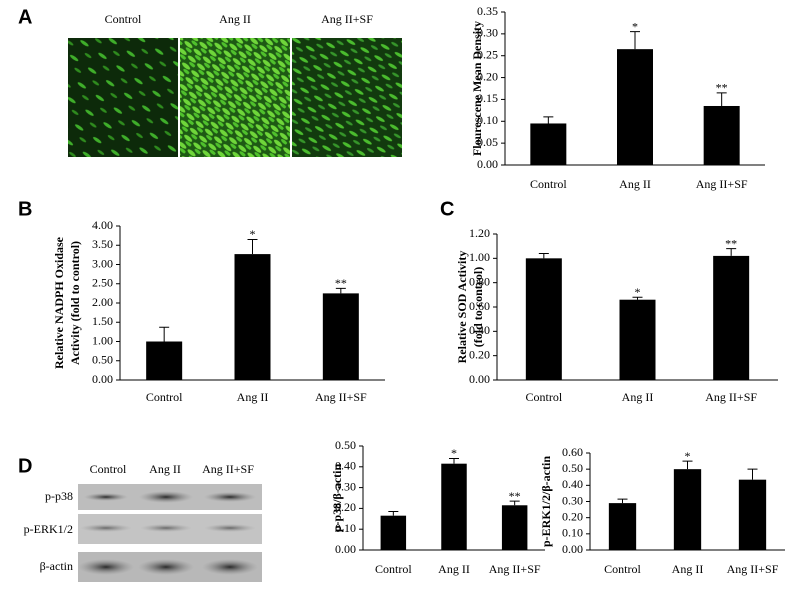 This screenshot has height=608, width=794. Describe the element at coordinates (48, 529) in the screenshot. I see `blot-row-label: p-ERK1/2` at that location.